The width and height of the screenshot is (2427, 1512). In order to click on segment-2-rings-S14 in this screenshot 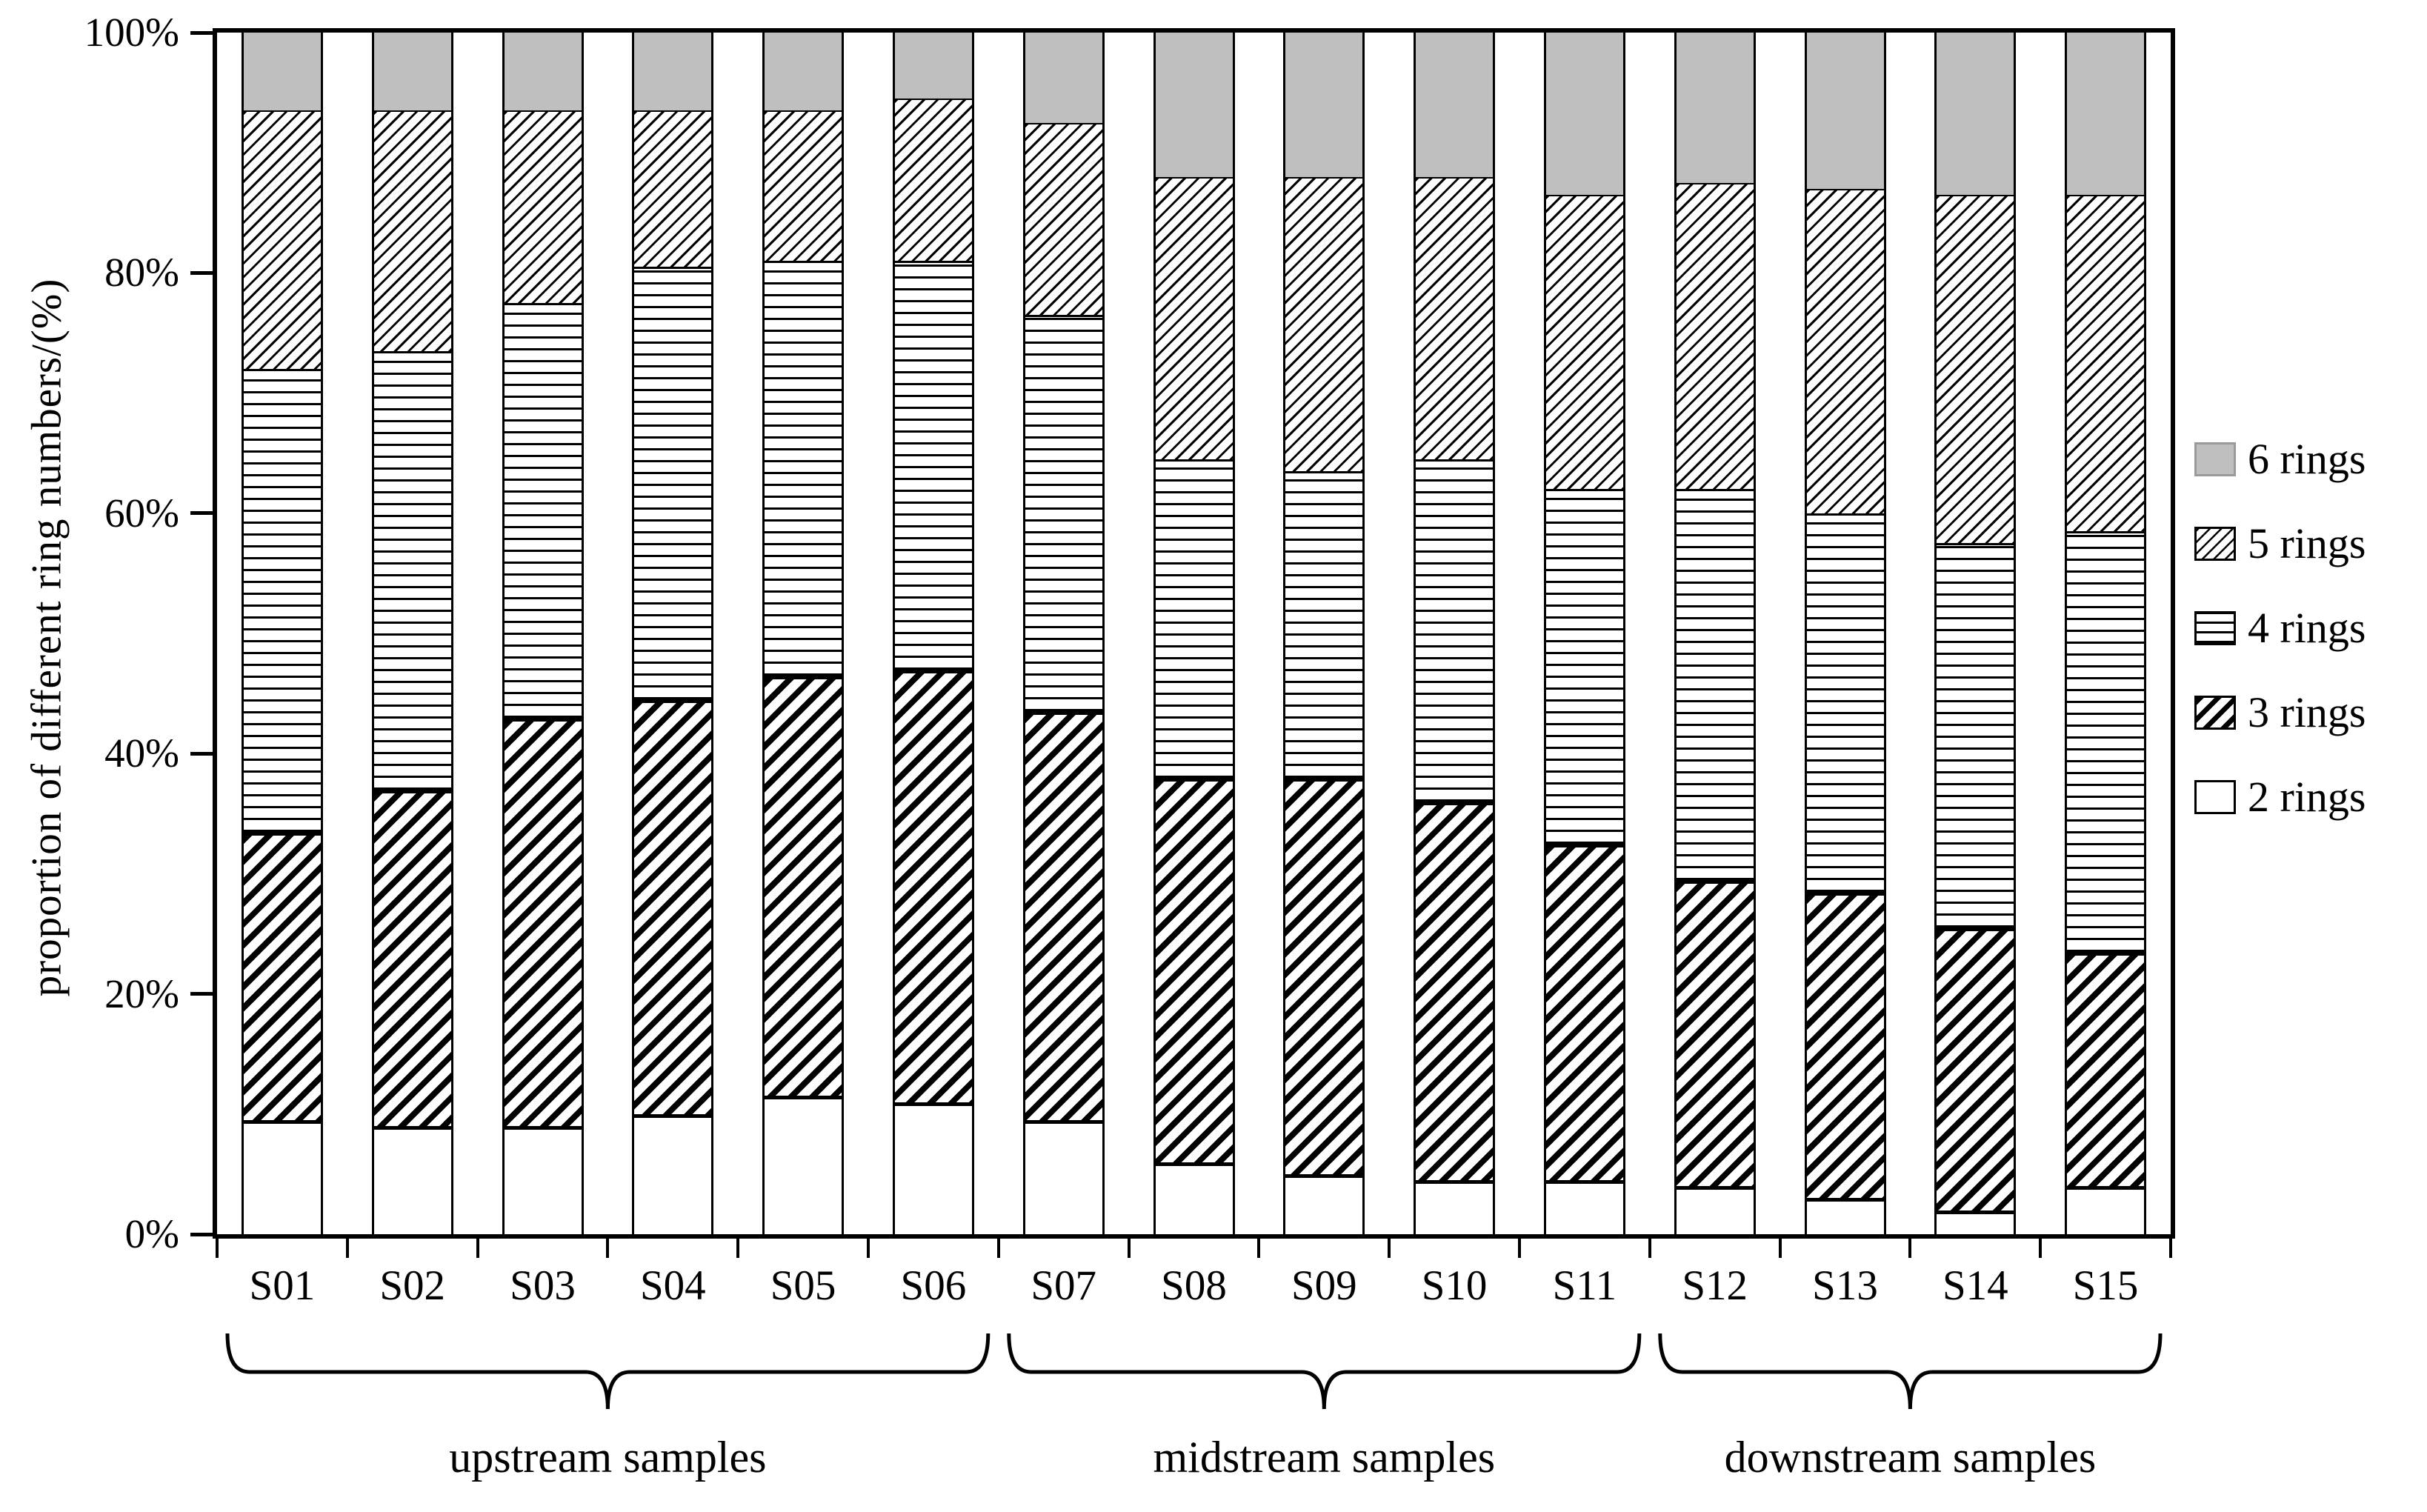, I will do `click(1975, 1222)`.